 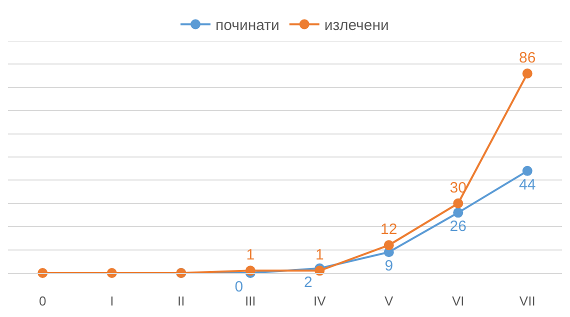 I want to click on legend-label: починати, so click(x=248, y=25).